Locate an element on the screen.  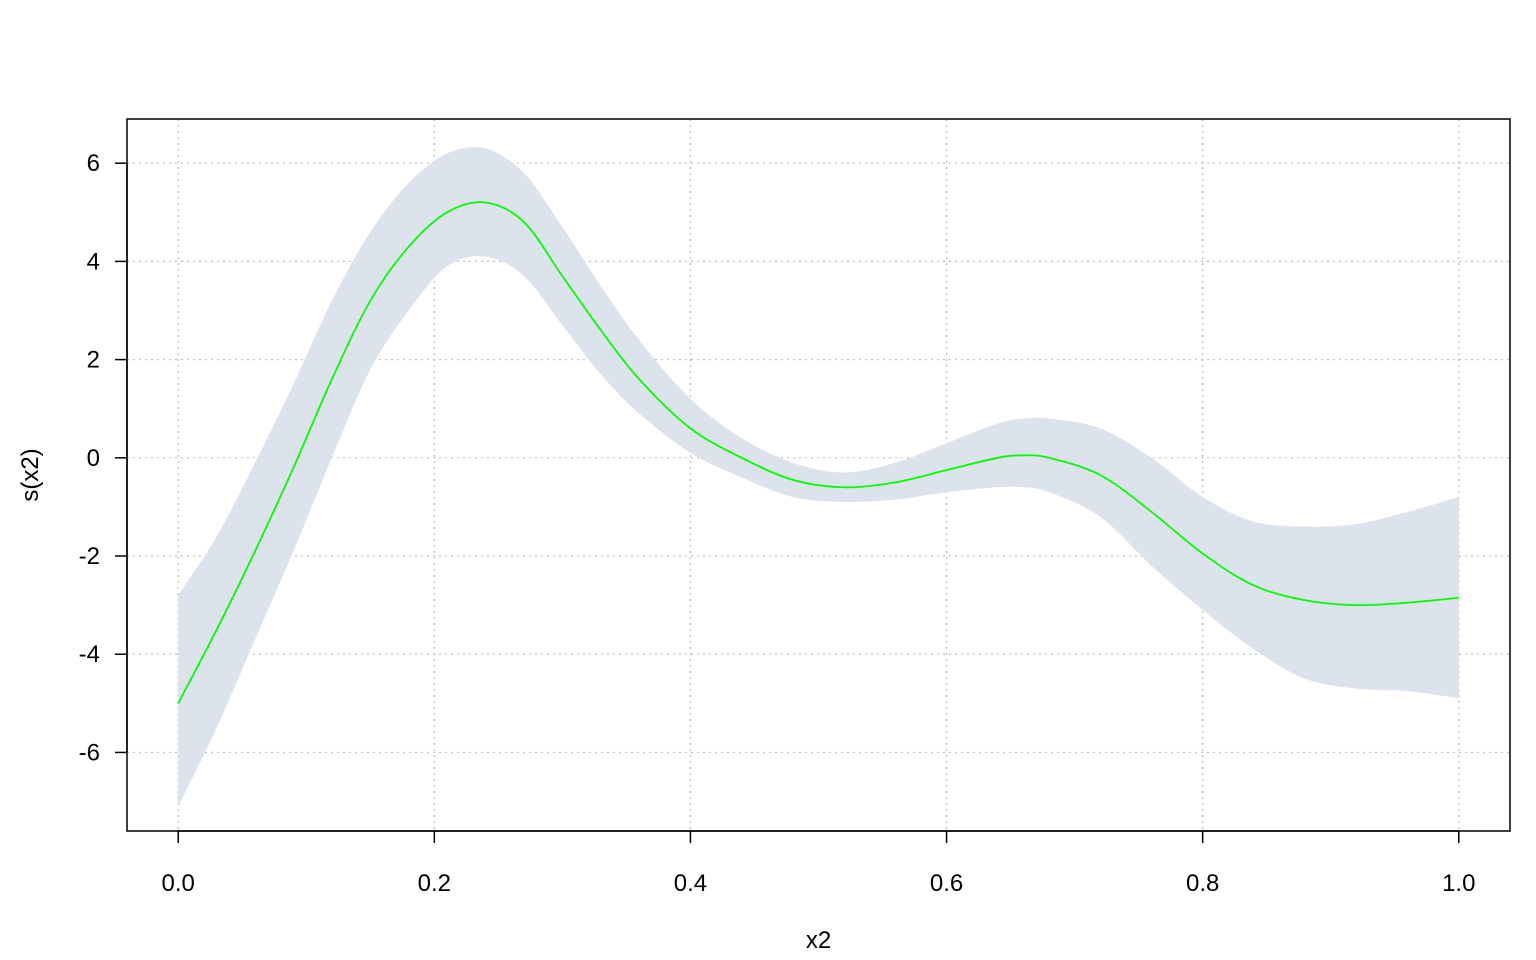
y-tick-label-6: 6 is located at coordinates (93, 163).